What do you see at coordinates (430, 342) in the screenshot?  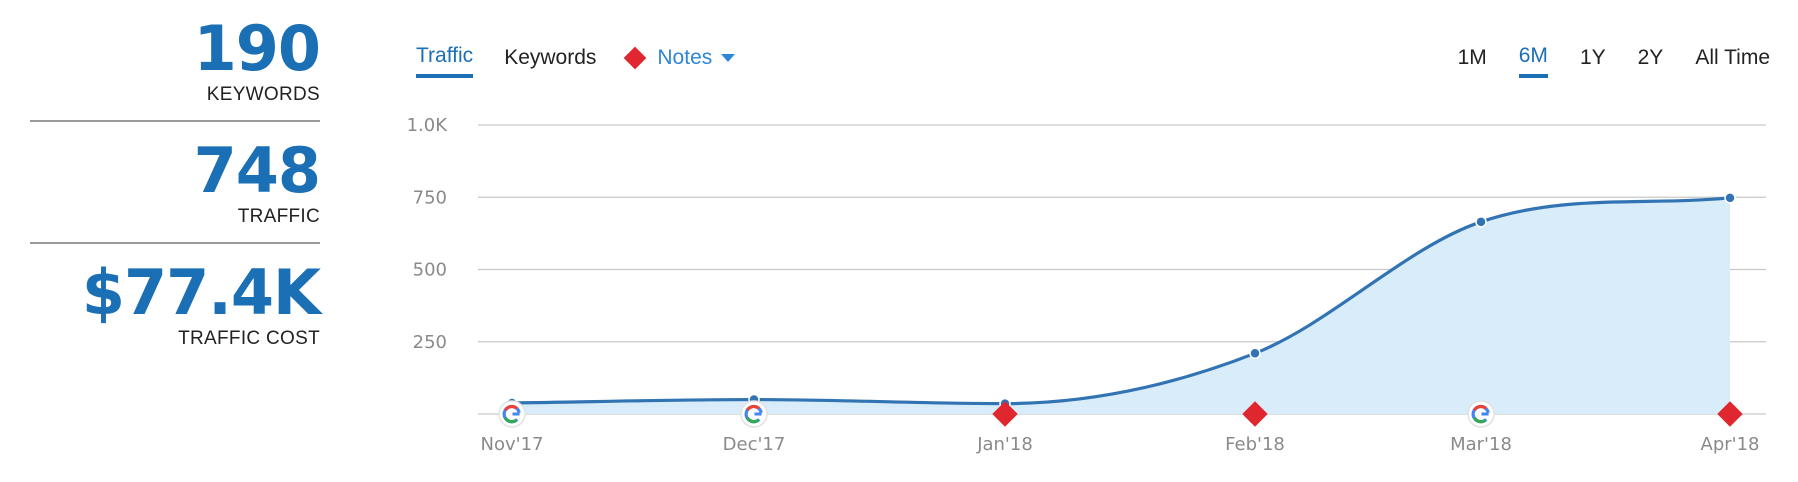 I see `y-tick-label: 250` at bounding box center [430, 342].